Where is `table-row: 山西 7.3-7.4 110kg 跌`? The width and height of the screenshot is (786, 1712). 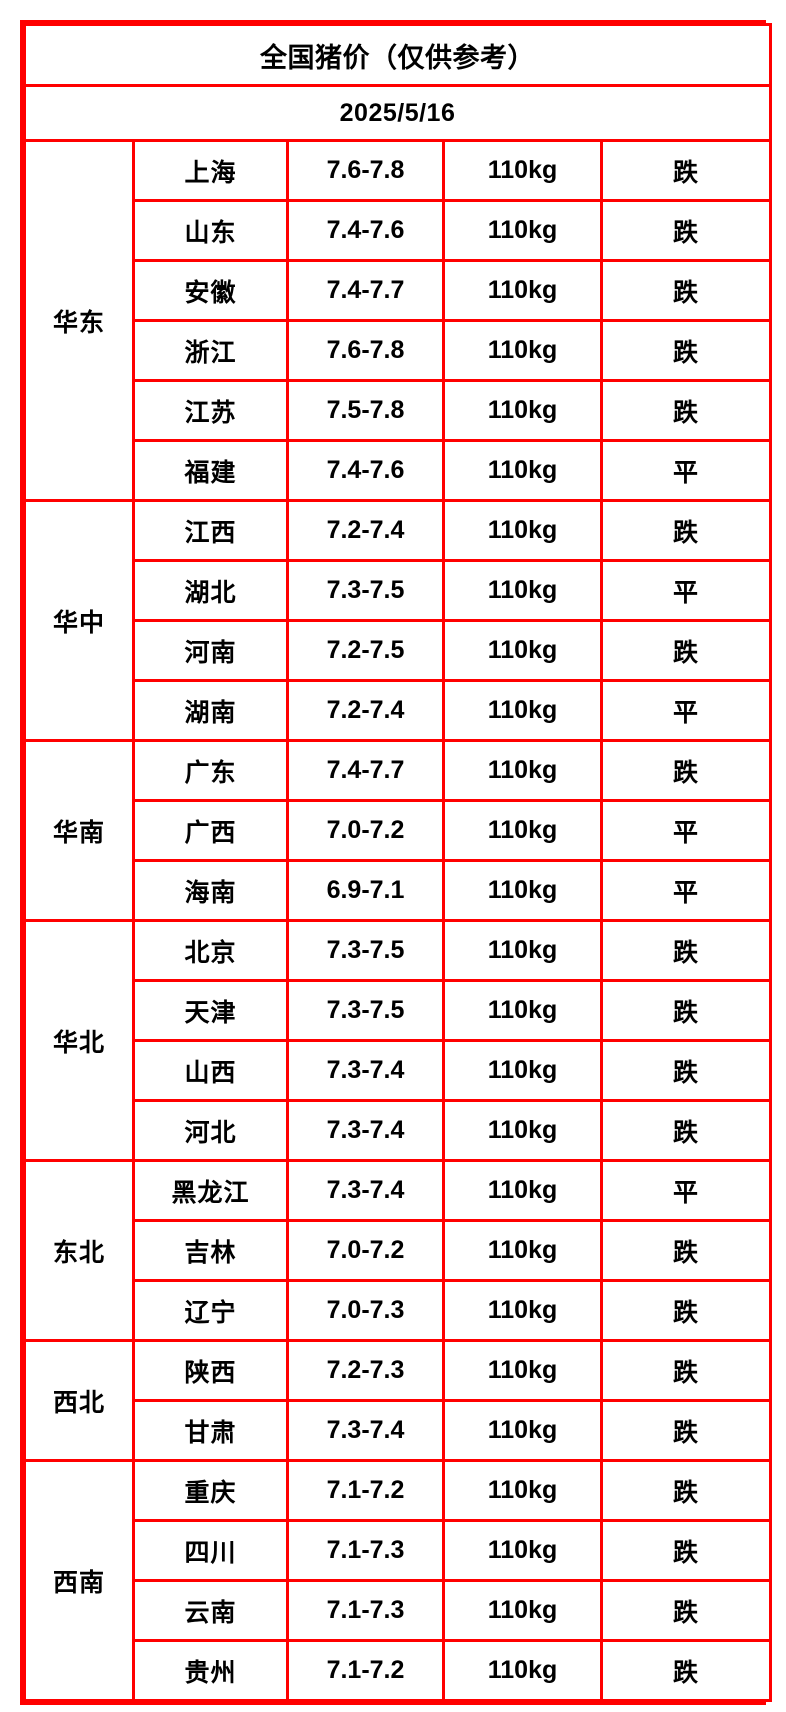 table-row: 山西 7.3-7.4 110kg 跌 is located at coordinates (398, 1070).